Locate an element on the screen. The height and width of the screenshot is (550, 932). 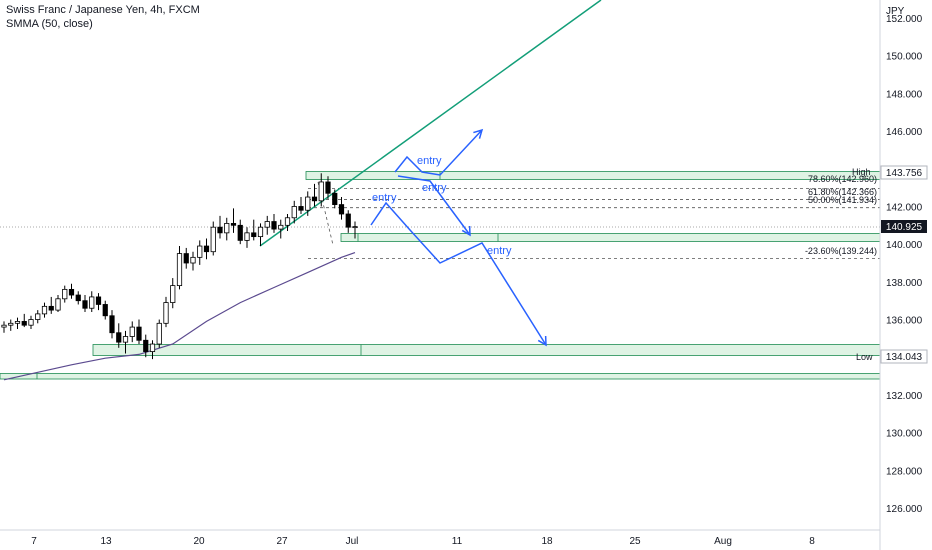
high-price-badge is located at coordinates (904, 172).